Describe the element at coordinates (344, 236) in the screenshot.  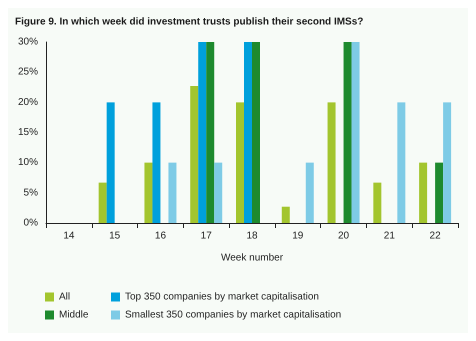
I see `x-tick-label: 20` at that location.